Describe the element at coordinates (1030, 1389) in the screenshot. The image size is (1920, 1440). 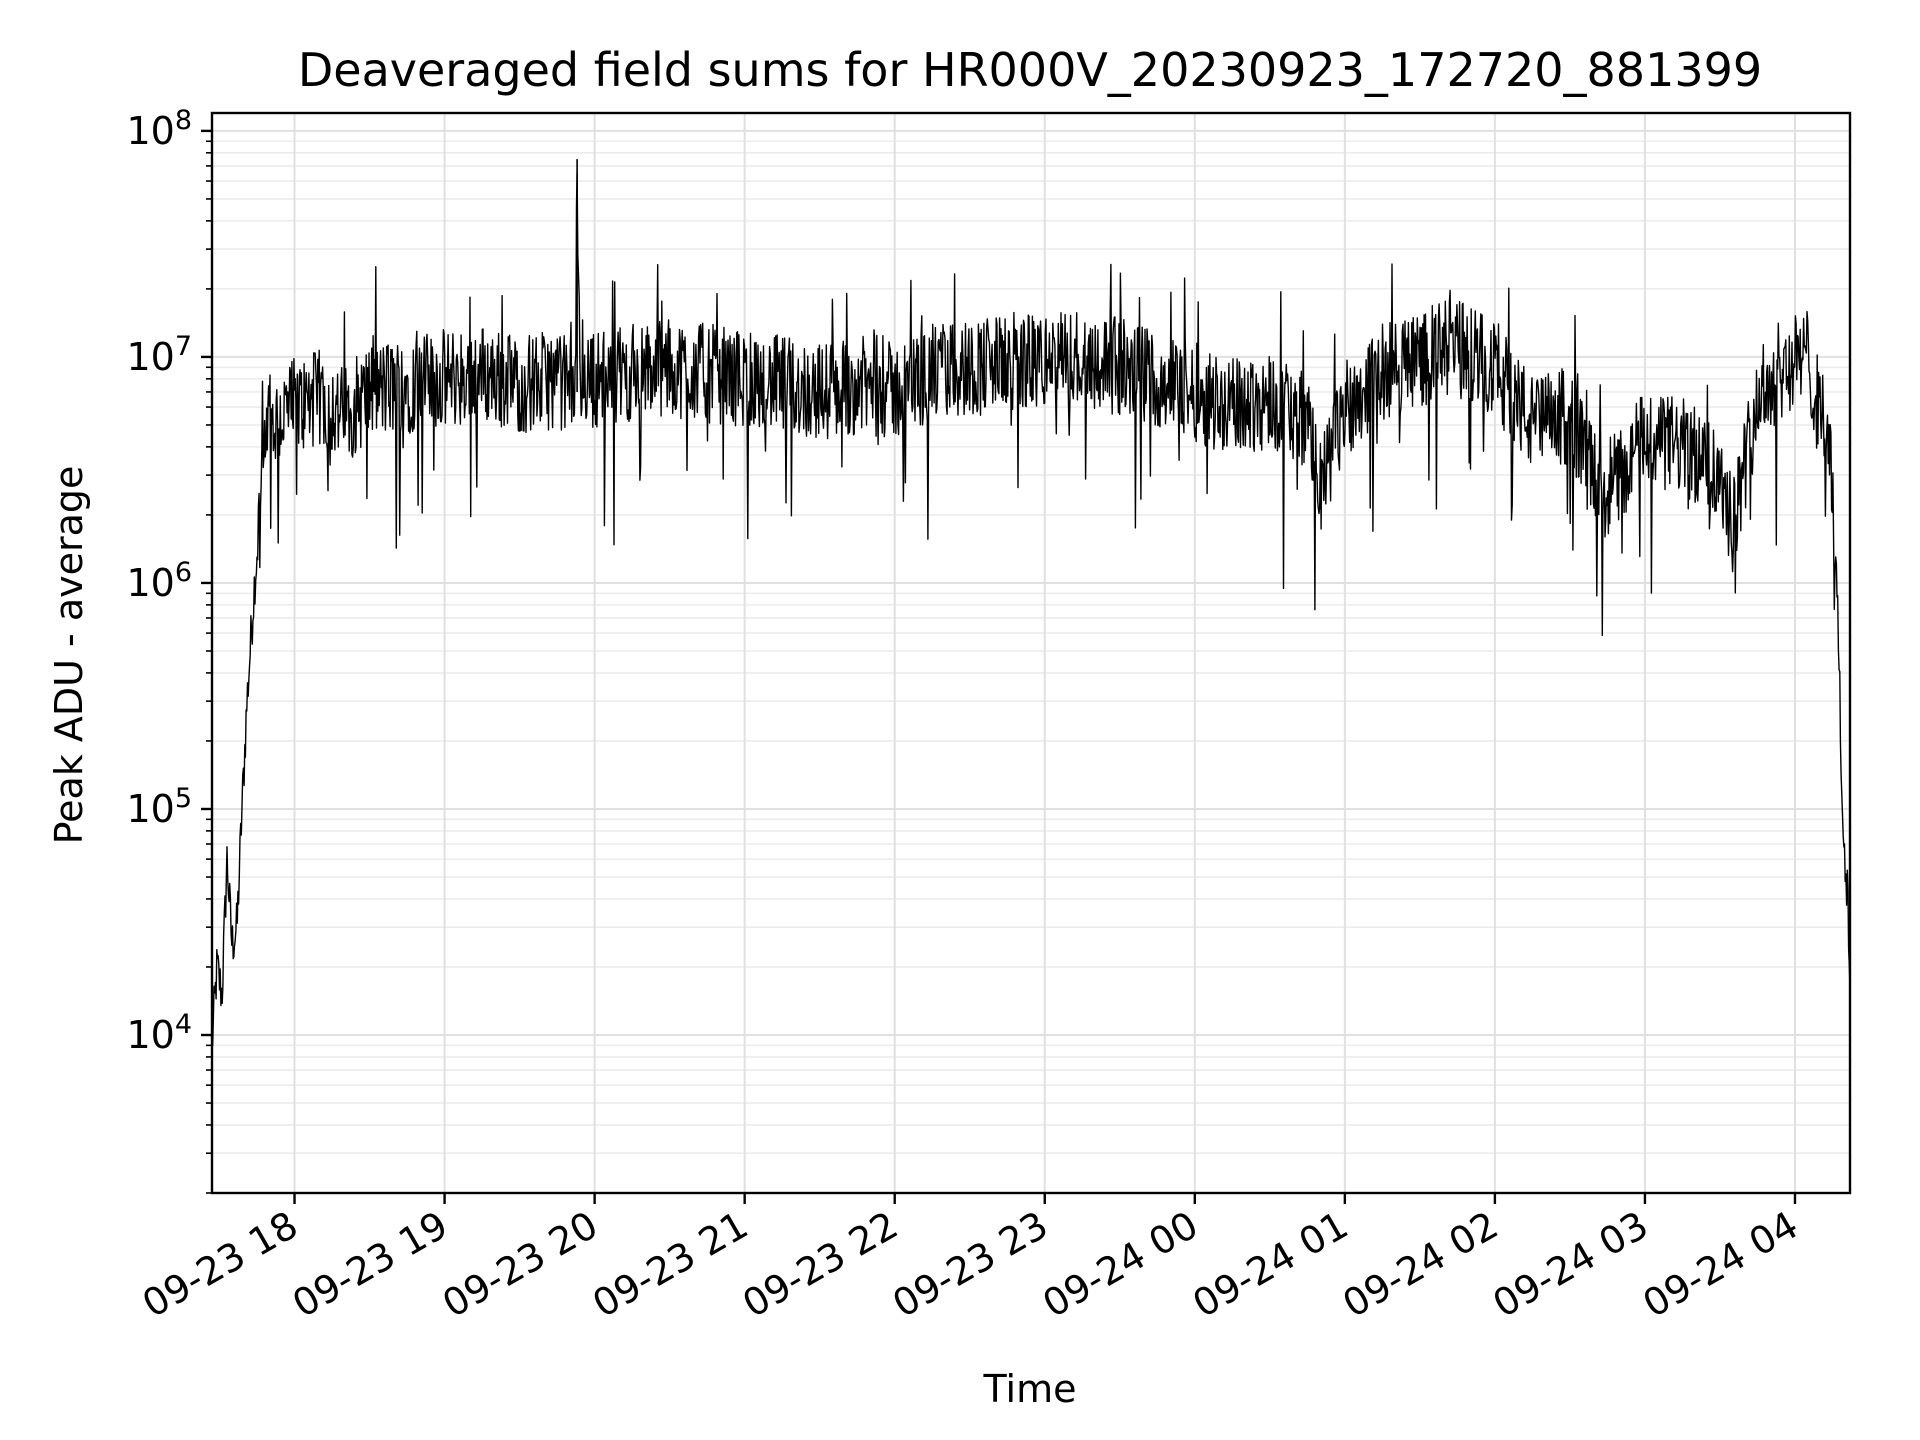
I see `x-axis-label: Time` at that location.